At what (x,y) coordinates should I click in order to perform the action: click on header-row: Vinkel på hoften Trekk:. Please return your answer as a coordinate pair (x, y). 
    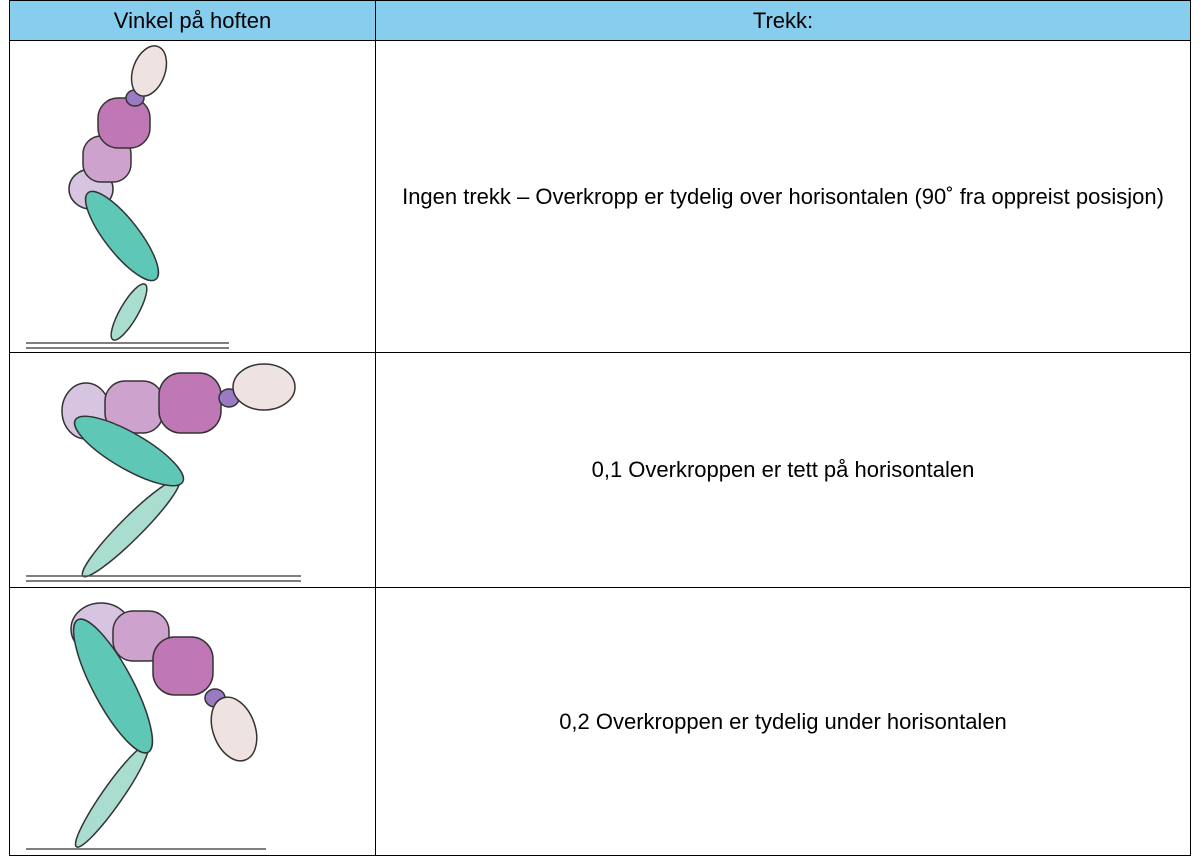
    Looking at the image, I should click on (600, 20).